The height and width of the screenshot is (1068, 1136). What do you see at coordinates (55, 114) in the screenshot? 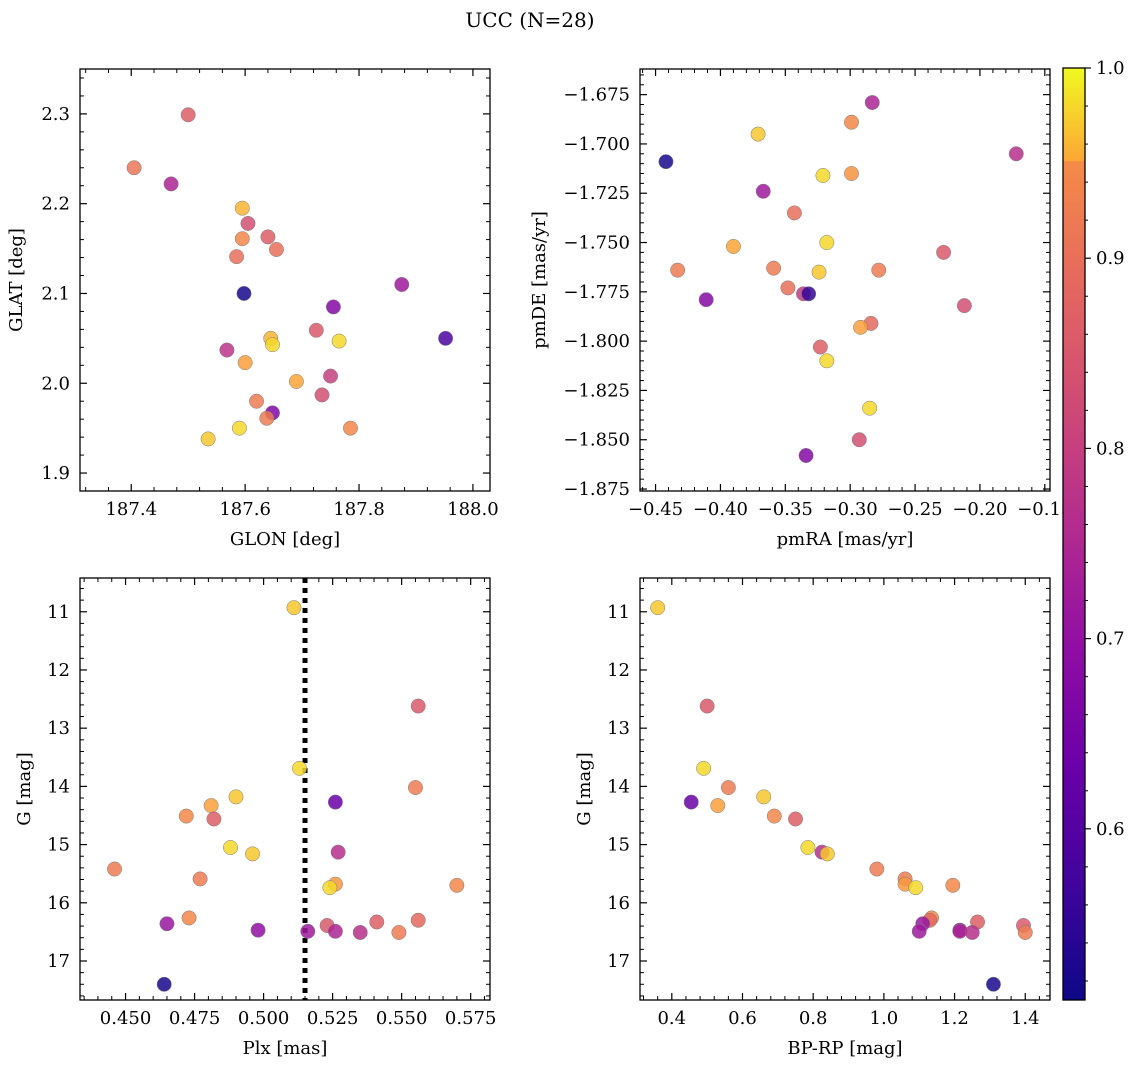
I see `y-tick-label: 2.3` at bounding box center [55, 114].